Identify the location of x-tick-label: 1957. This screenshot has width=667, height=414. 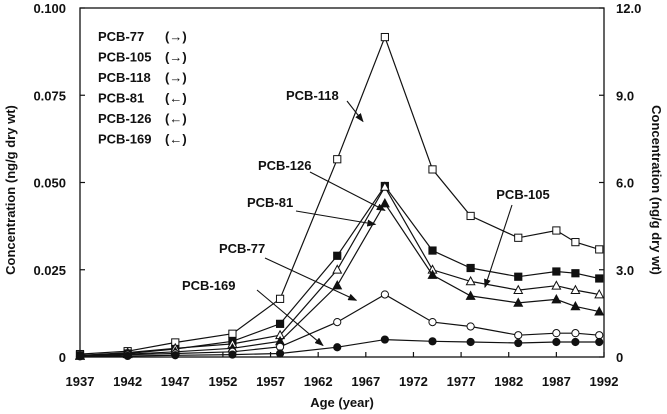
(270, 381).